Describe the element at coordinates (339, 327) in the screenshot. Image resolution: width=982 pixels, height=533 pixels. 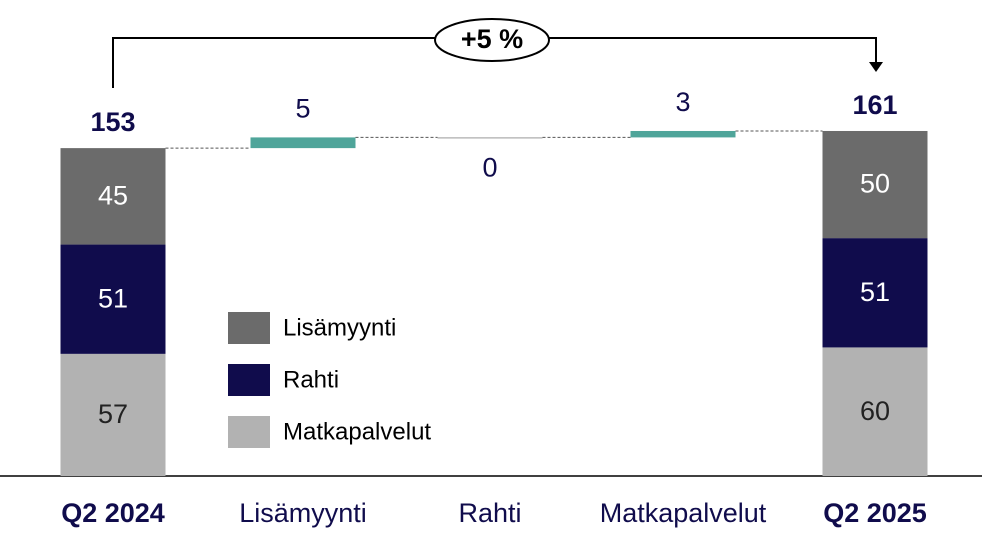
I see `legend-label: Lisämyynti` at that location.